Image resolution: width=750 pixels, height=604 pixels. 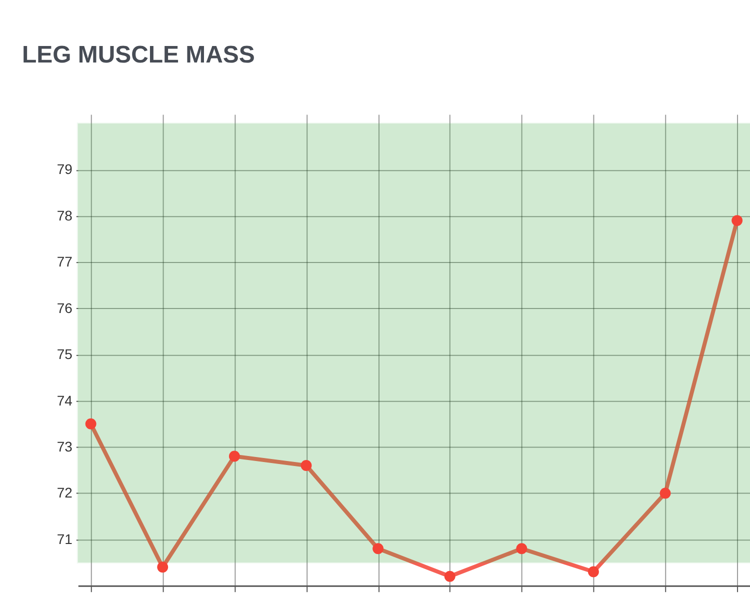 What do you see at coordinates (64, 400) in the screenshot?
I see `y-tick-label: 74` at bounding box center [64, 400].